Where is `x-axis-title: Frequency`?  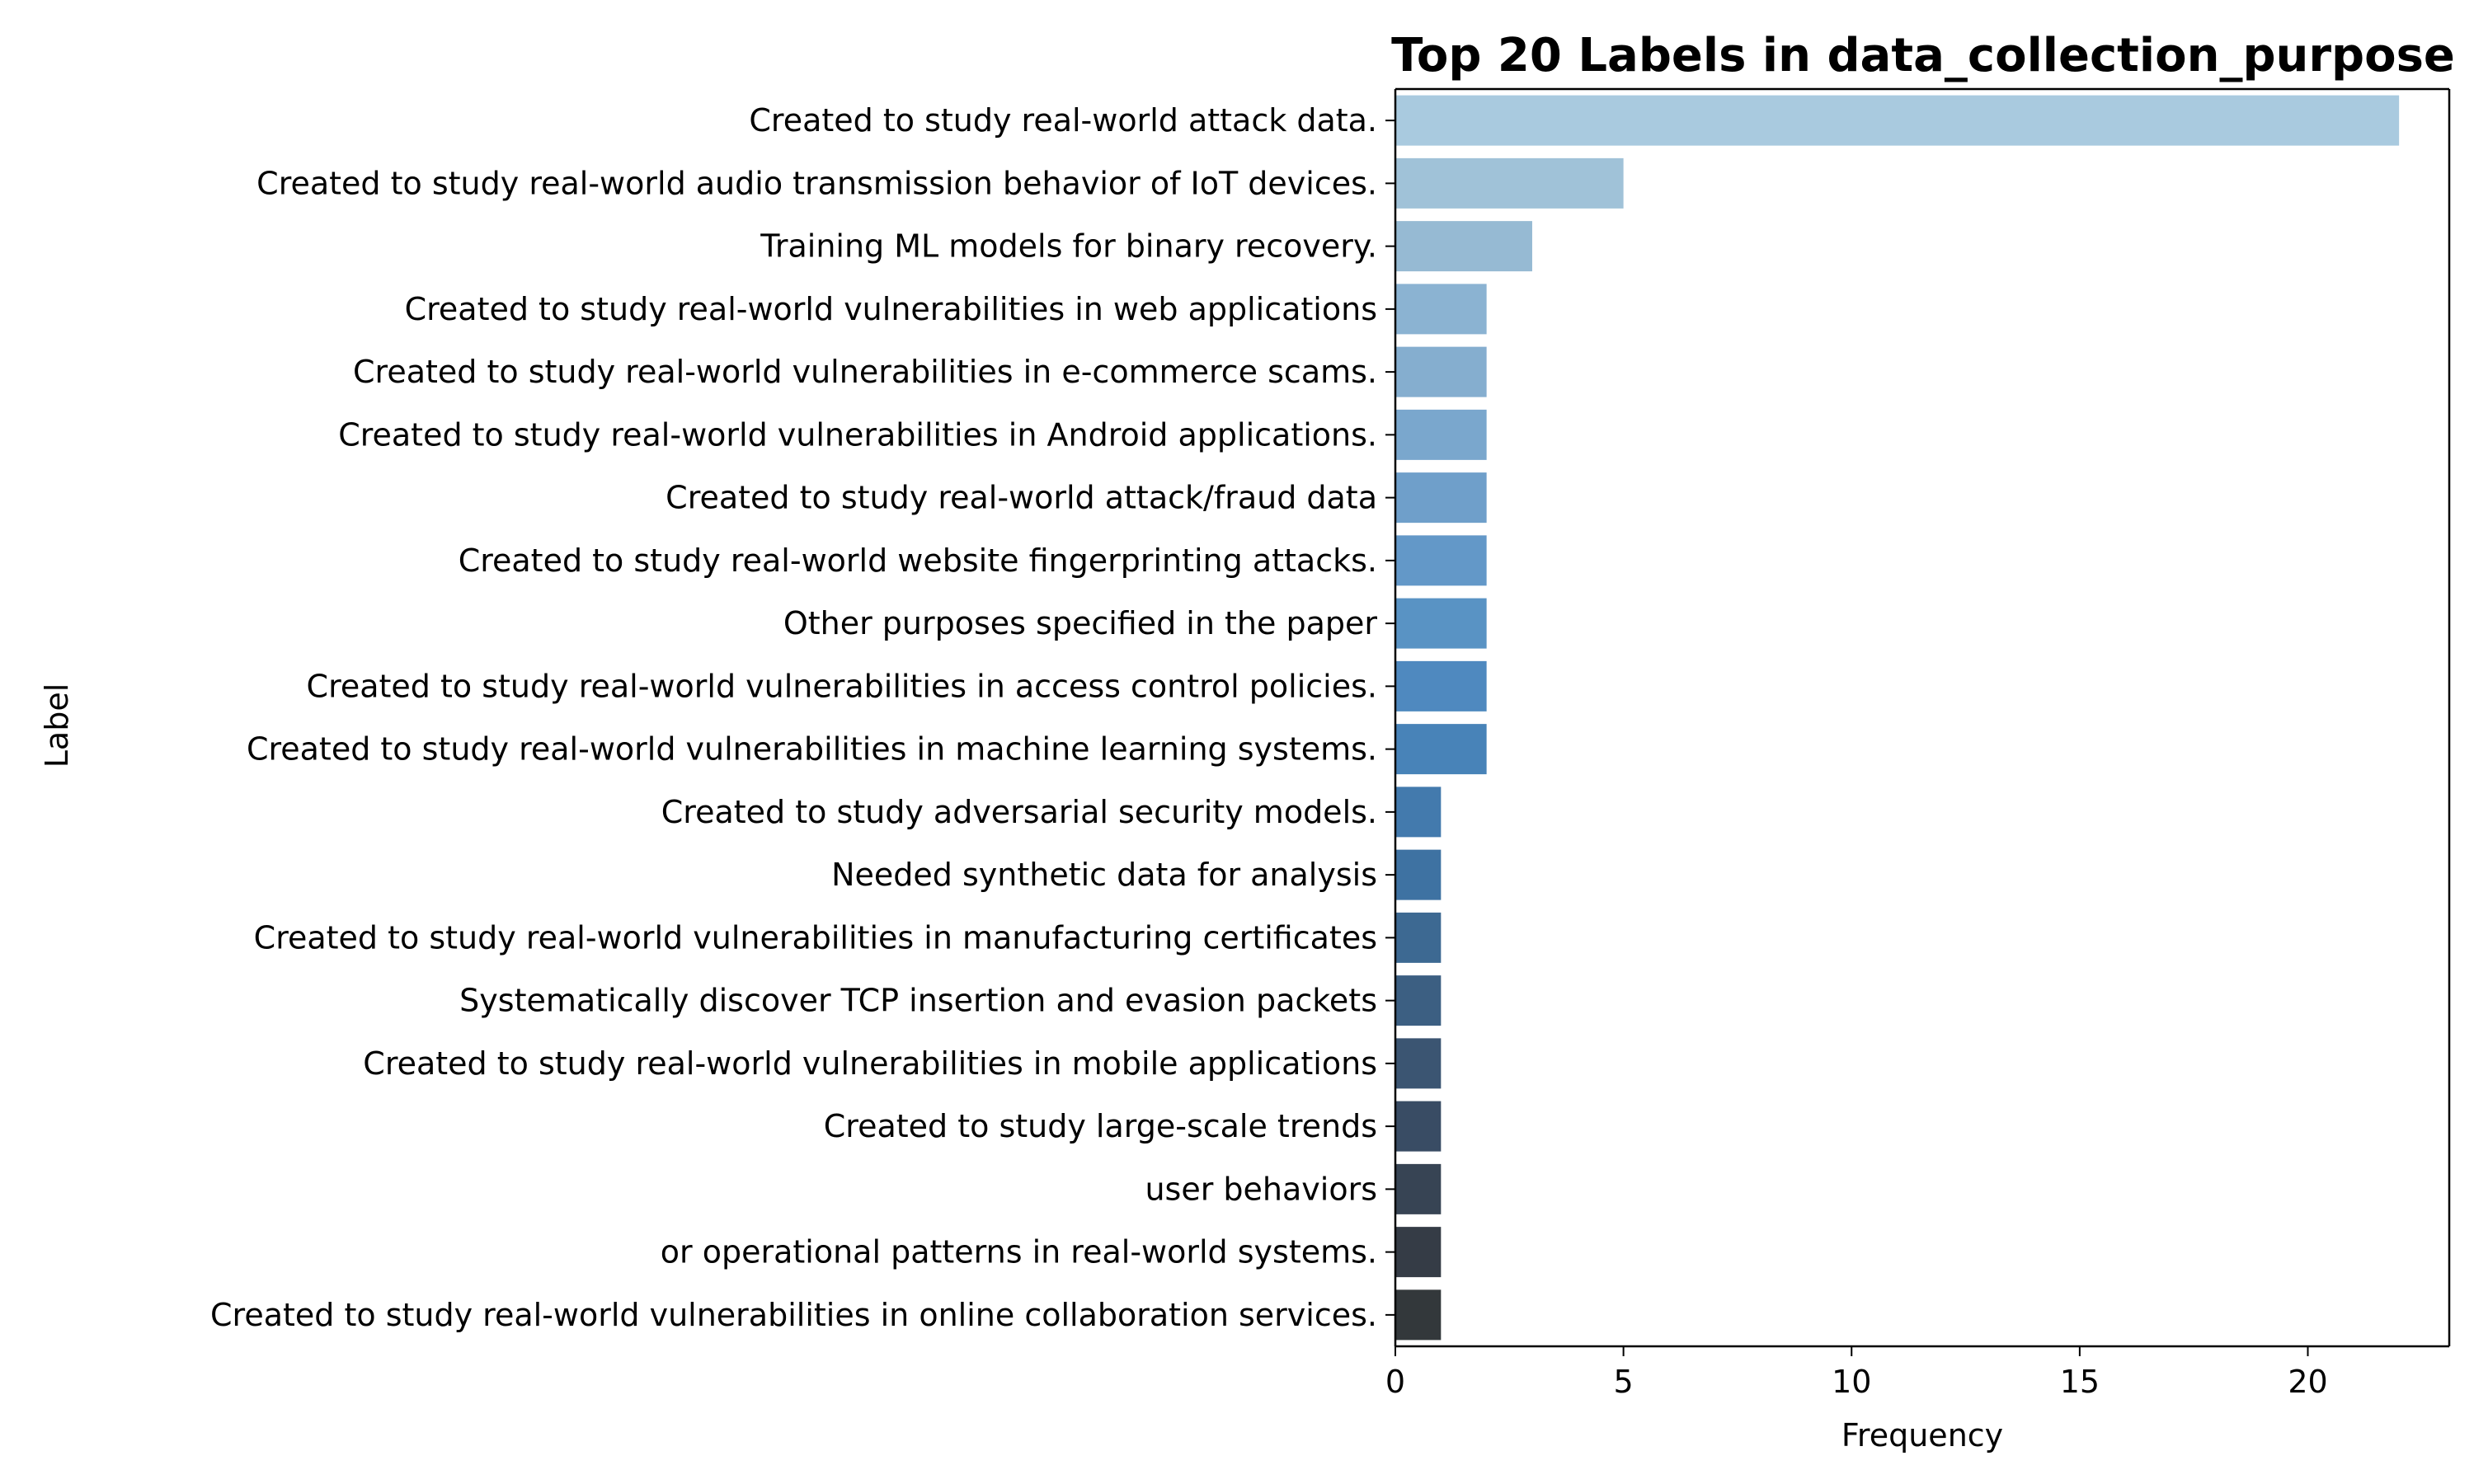
x-axis-title: Frequency is located at coordinates (1922, 1435).